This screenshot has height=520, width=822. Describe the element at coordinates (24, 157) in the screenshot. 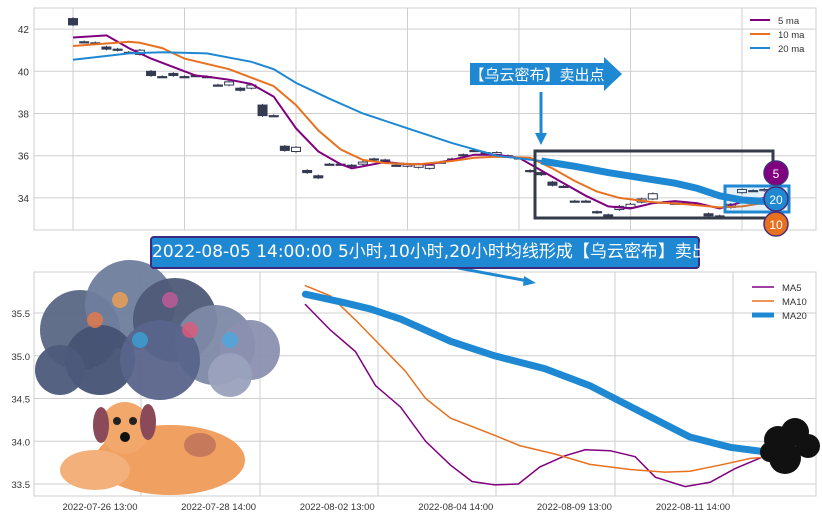

I see `top-y-tick-label: 36` at that location.